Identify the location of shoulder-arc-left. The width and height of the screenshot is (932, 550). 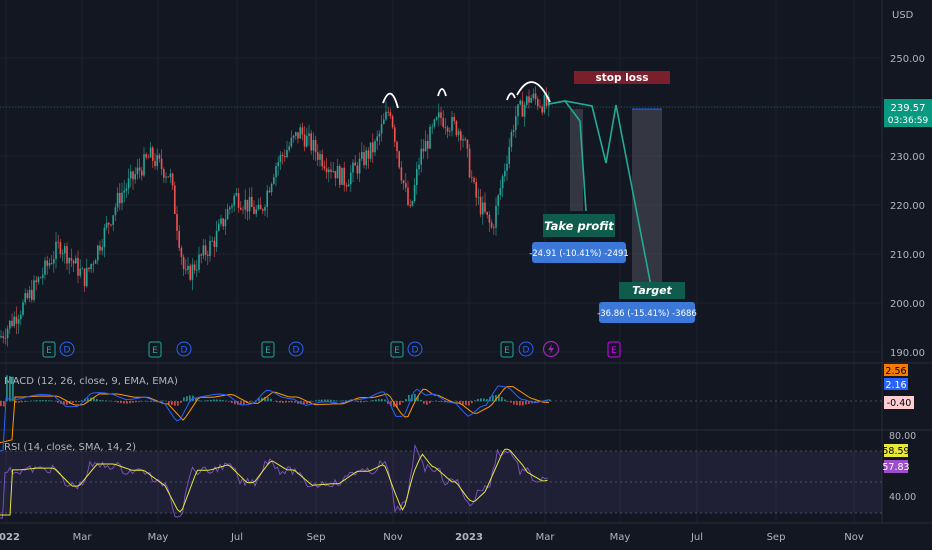
(390, 100).